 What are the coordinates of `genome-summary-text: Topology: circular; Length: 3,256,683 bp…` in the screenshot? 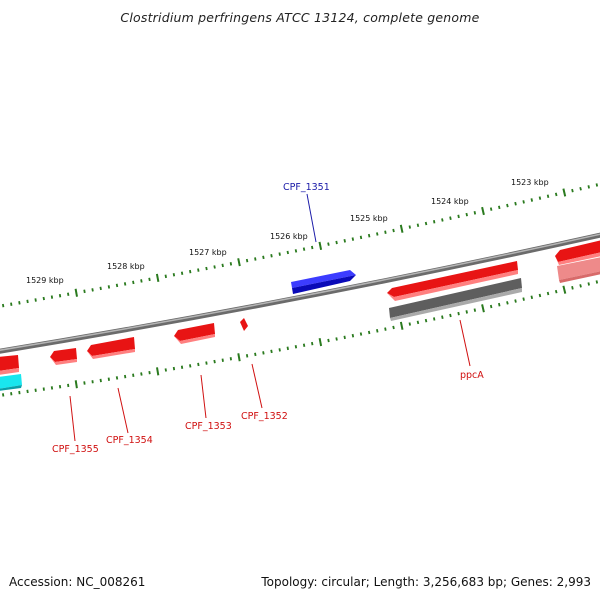 It's located at (426, 582).